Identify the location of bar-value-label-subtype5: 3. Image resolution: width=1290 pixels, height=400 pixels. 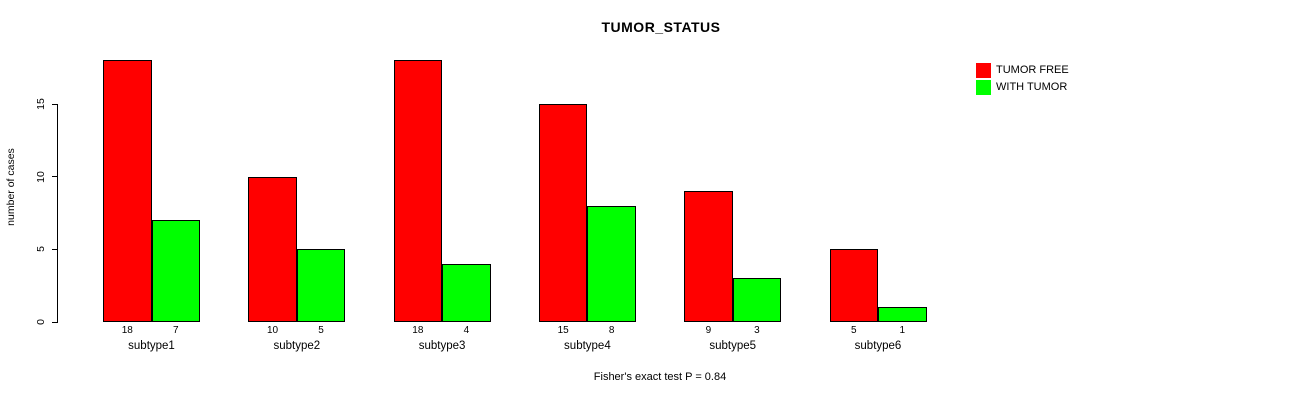
(757, 330).